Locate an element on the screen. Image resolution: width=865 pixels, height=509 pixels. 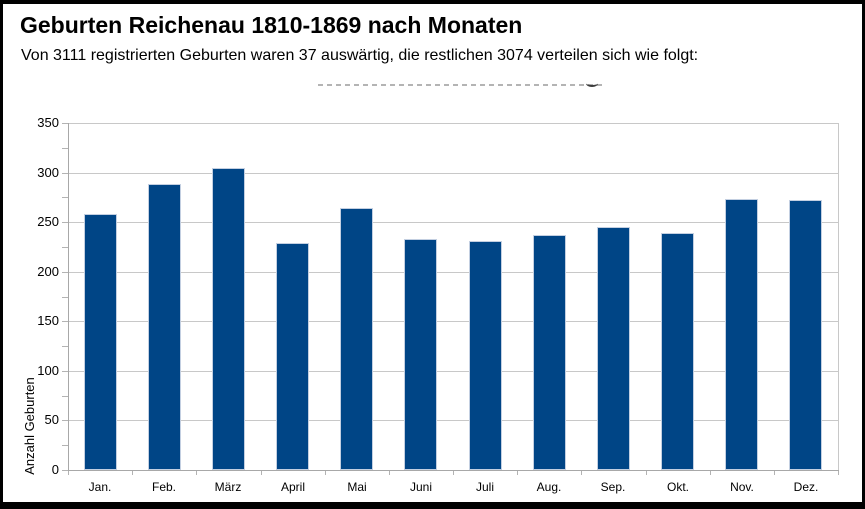
cropped-glyph-artifact is located at coordinates (592, 83).